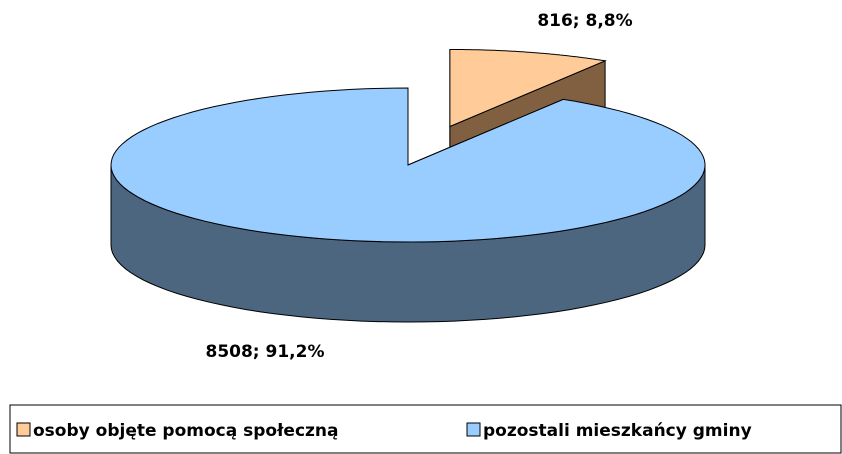 The height and width of the screenshot is (454, 842). What do you see at coordinates (584, 21) in the screenshot?
I see `data-label: 816; 8,8%` at bounding box center [584, 21].